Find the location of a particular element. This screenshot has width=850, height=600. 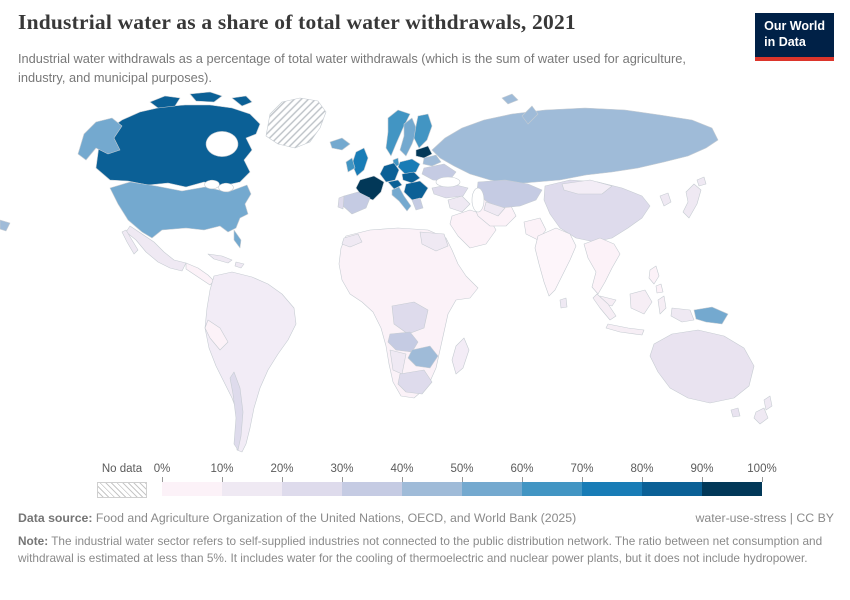

legend-bin-50-60% is located at coordinates (492, 489).